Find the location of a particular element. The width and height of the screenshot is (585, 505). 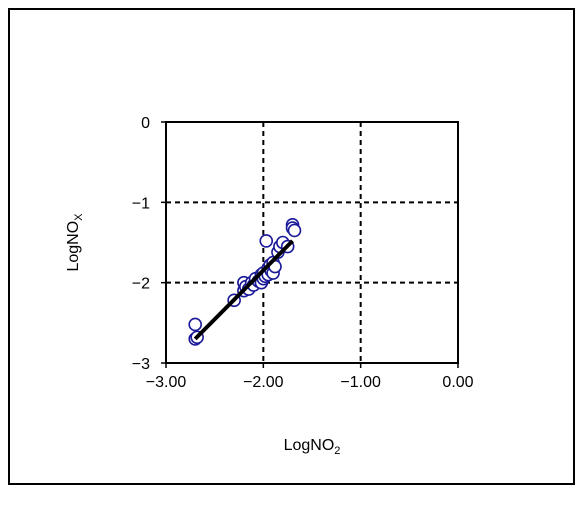

x-axis-title-subscript: 2 is located at coordinates (337, 451).